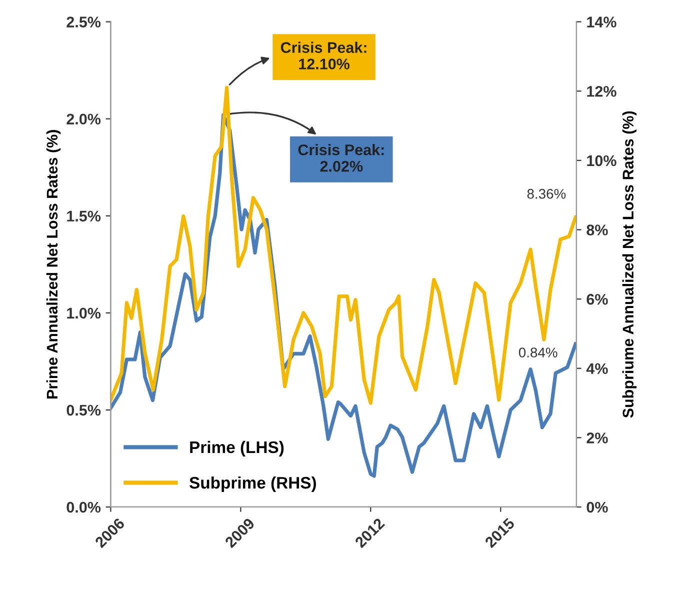  What do you see at coordinates (597, 230) in the screenshot?
I see `y2-tick-label: 8%` at bounding box center [597, 230].